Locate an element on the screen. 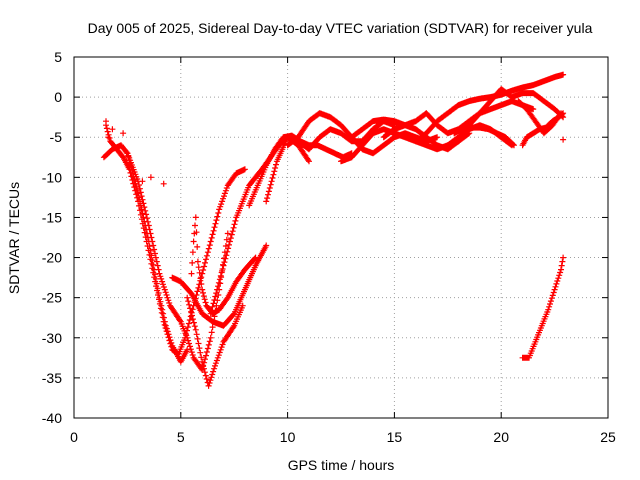  y-tick-label: -35 is located at coordinates (52, 378).